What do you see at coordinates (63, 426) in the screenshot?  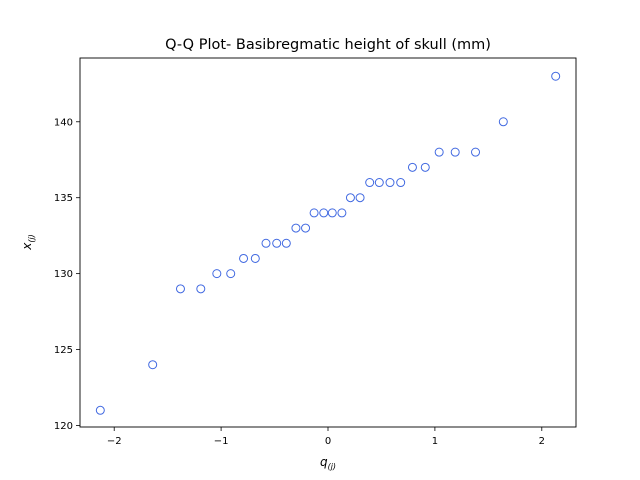 I see `y-tick-label: 120` at bounding box center [63, 426].